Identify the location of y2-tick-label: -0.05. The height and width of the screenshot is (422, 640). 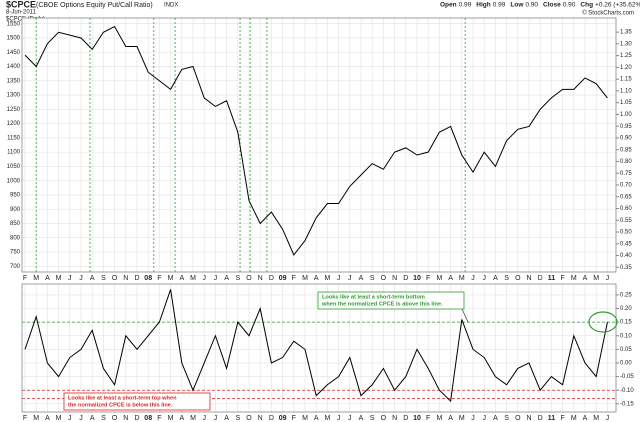
(627, 377).